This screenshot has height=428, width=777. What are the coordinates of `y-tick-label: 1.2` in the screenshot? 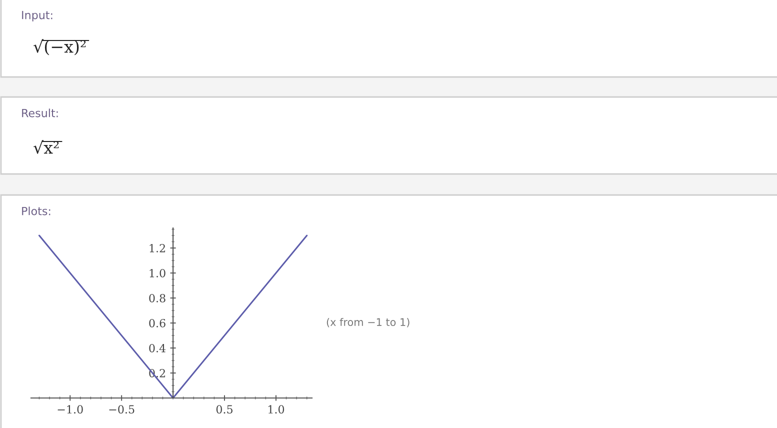 It's located at (158, 248).